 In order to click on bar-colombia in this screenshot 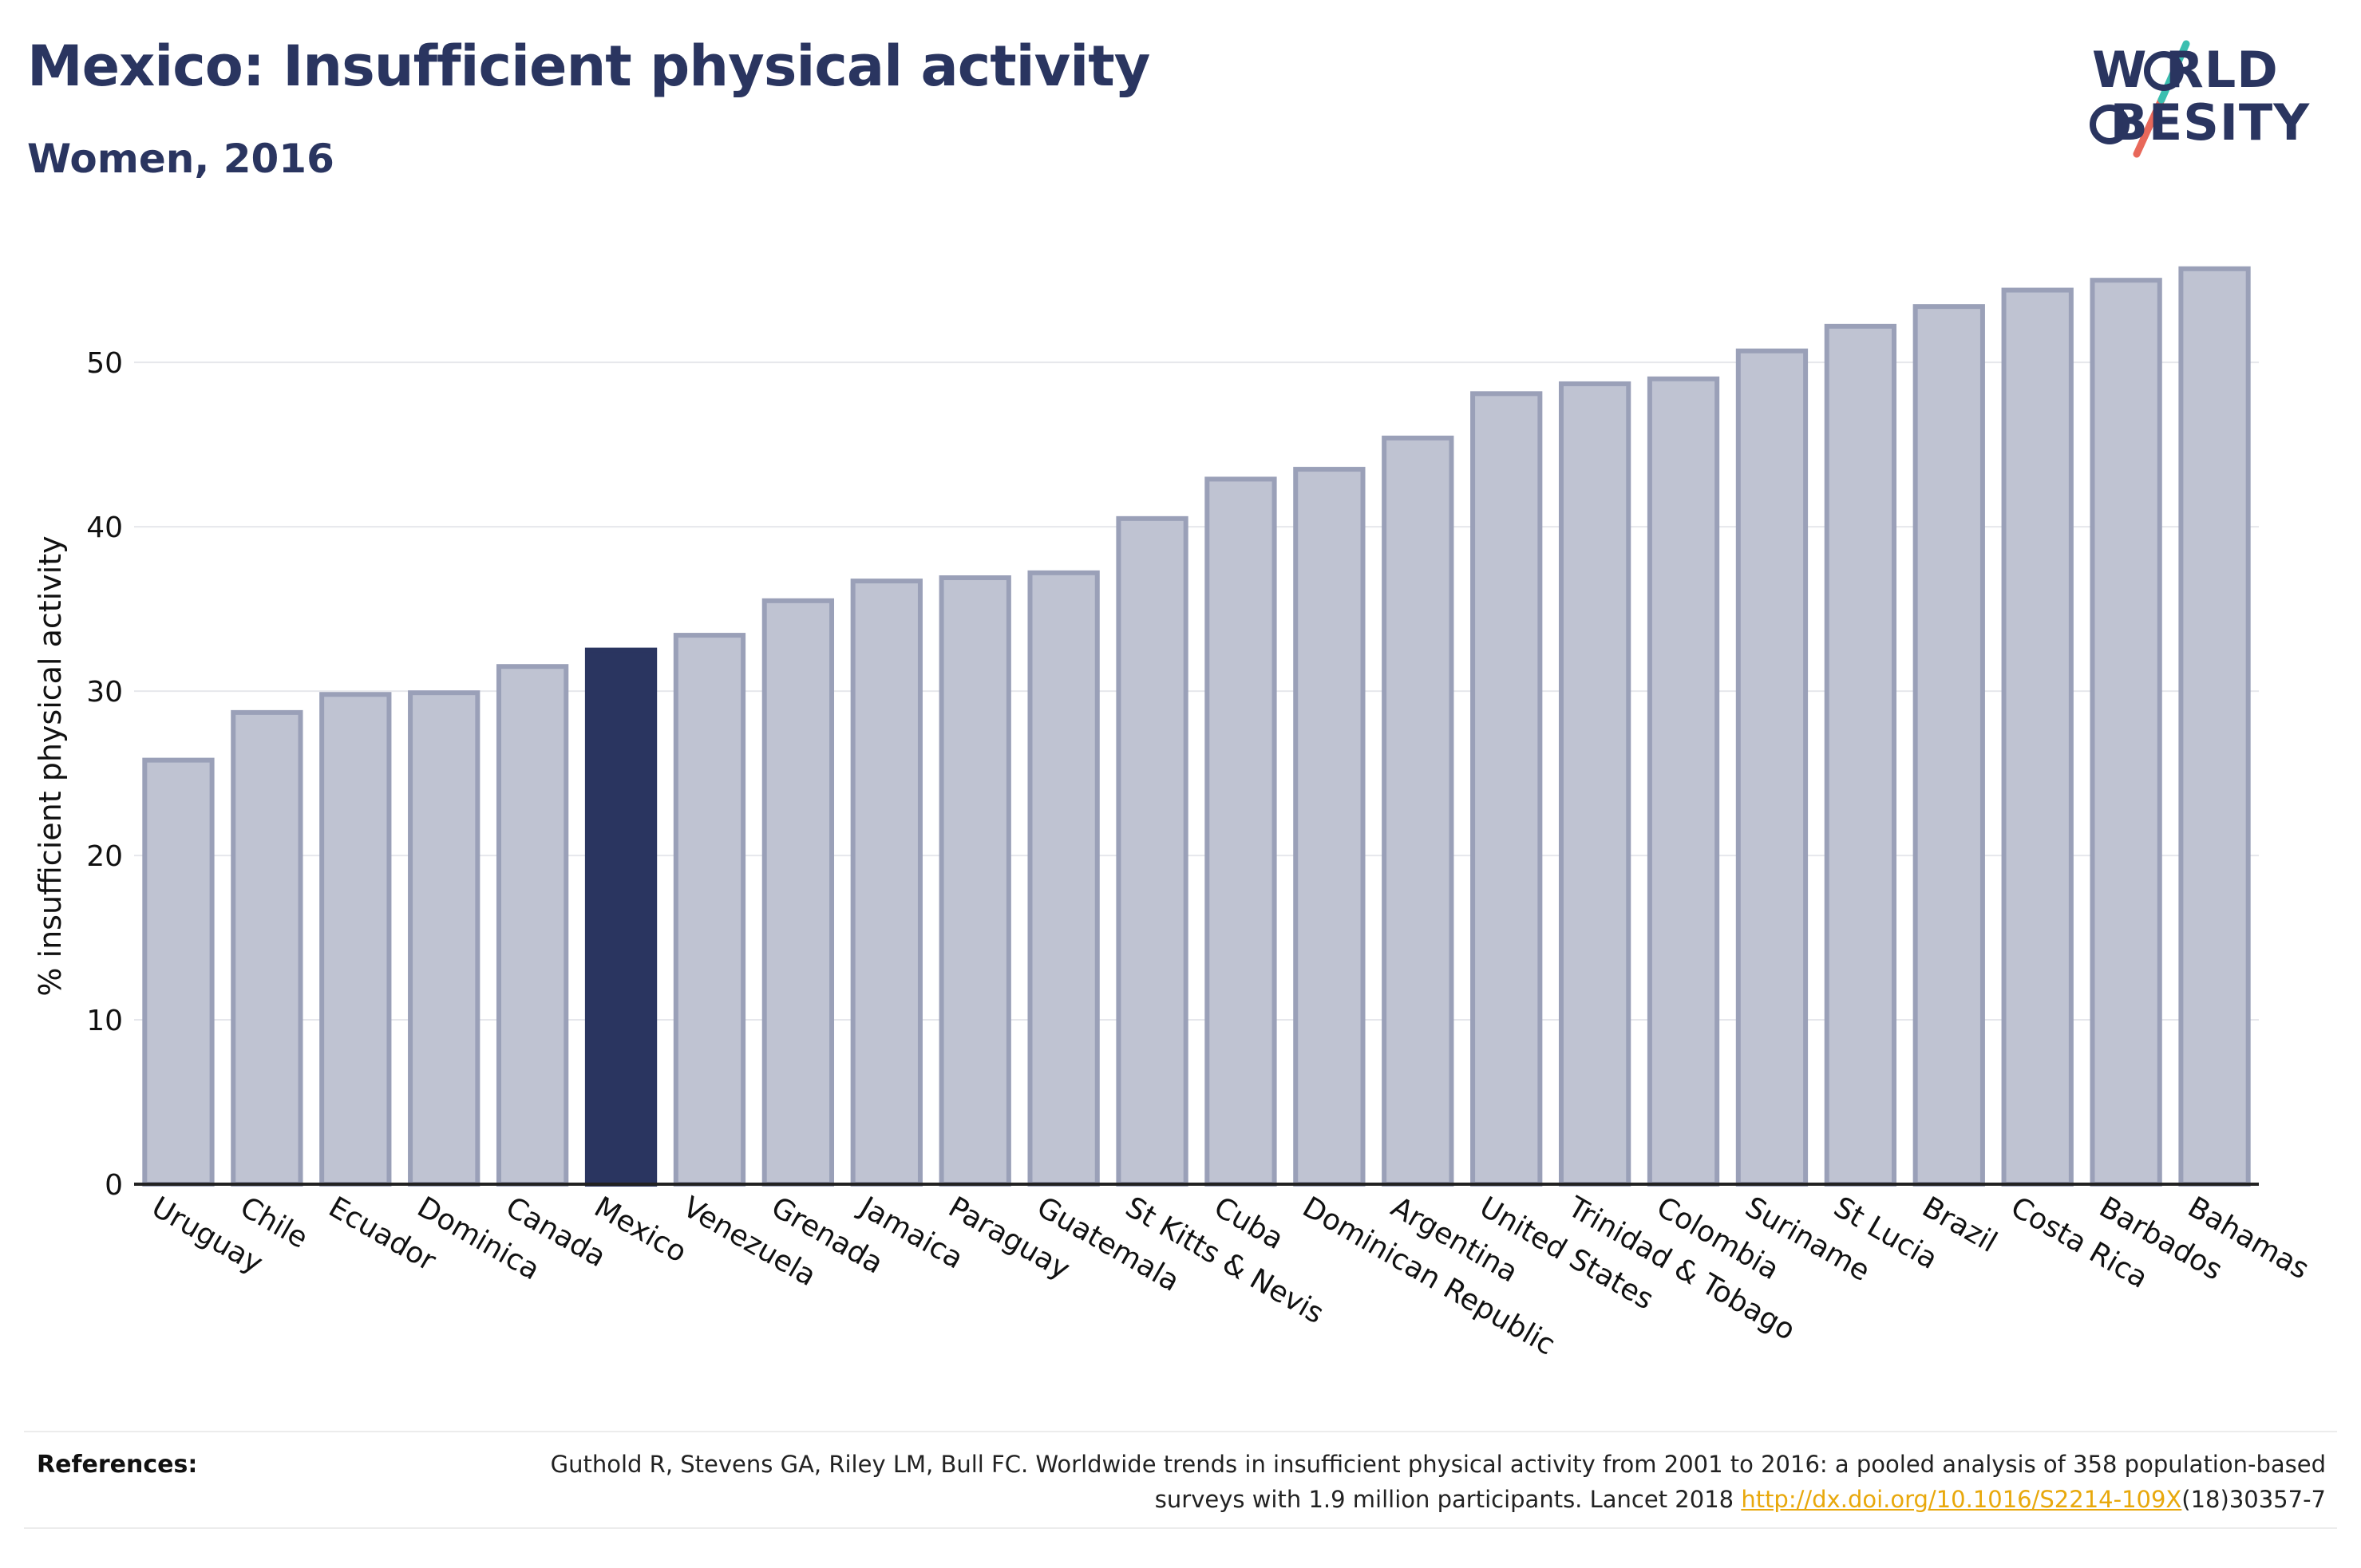, I will do `click(1683, 781)`.